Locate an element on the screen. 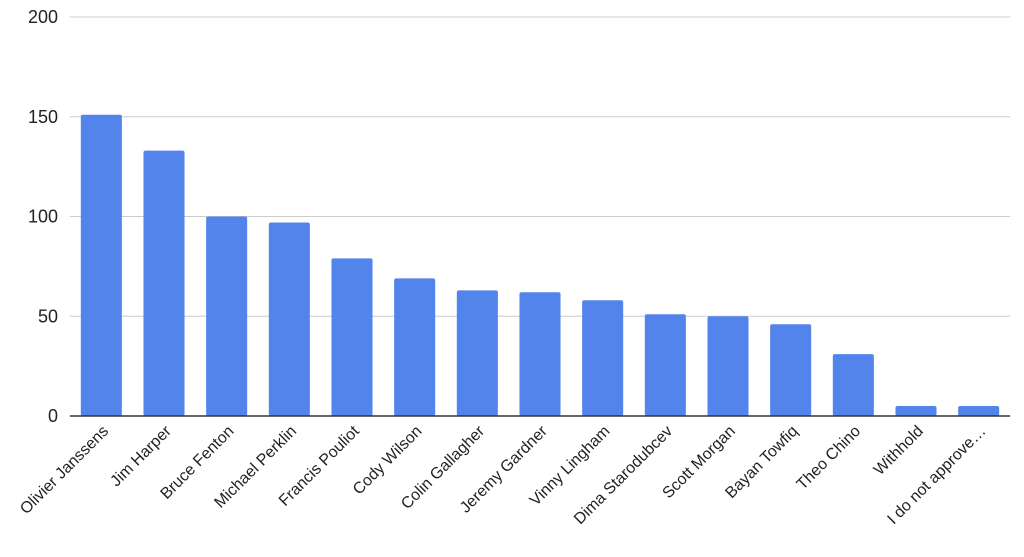 Image resolution: width=1024 pixels, height=557 pixels. x-category-label: Theo Chino is located at coordinates (829, 458).